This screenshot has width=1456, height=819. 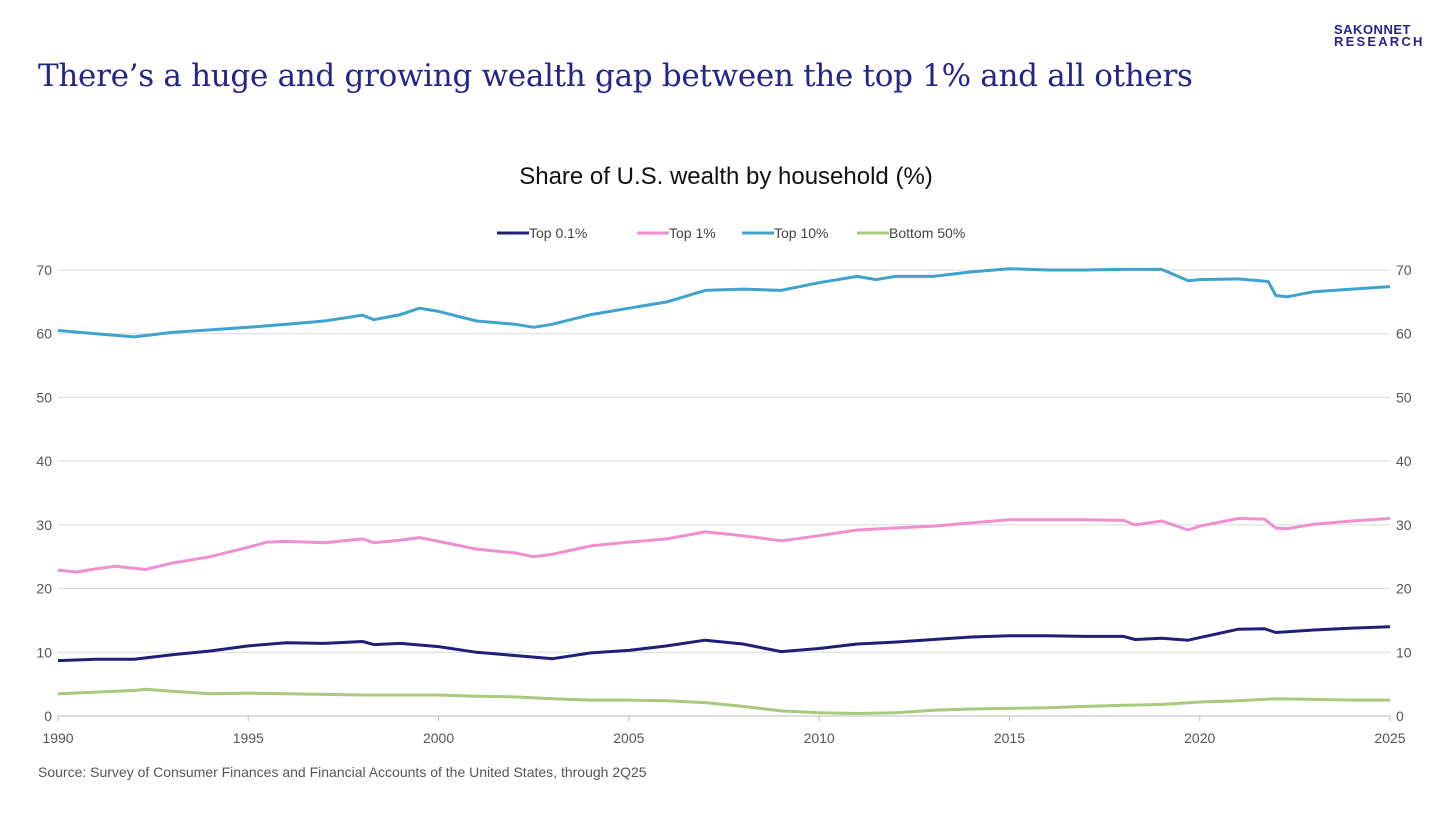 I want to click on y-tick-label-right: 50, so click(x=1404, y=397).